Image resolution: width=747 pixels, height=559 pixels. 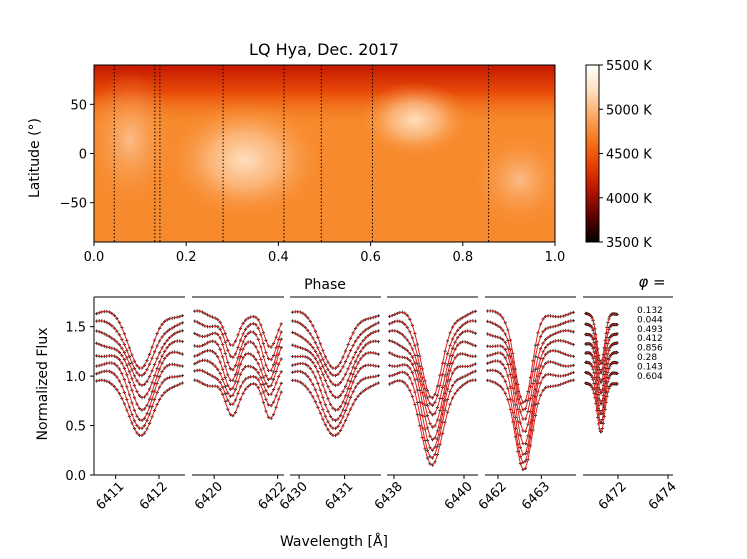 What do you see at coordinates (650, 339) in the screenshot?
I see `phase-value: 0.412` at bounding box center [650, 339].